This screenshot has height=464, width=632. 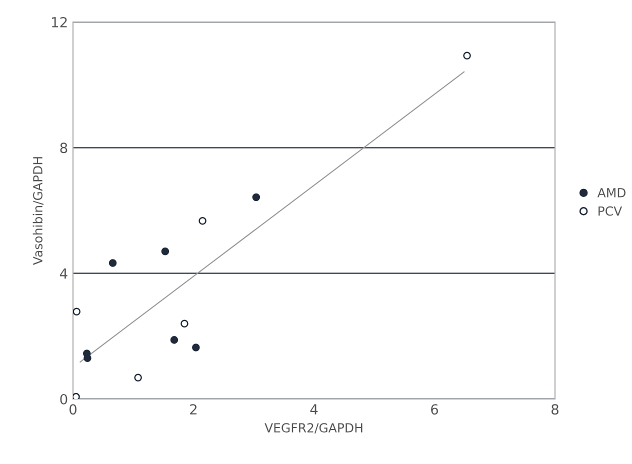 I want to click on x-tick-label: 2, so click(x=193, y=409).